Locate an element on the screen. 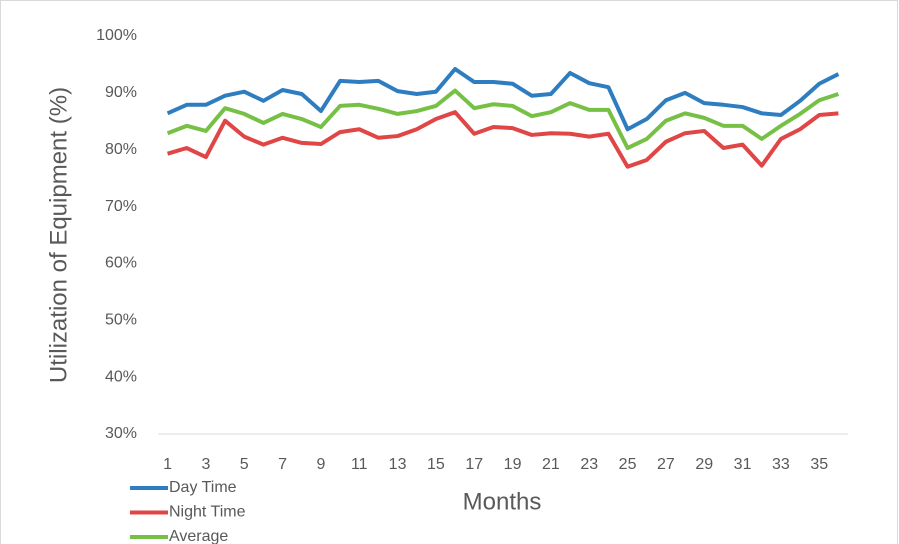  x-tick-label: 25 is located at coordinates (628, 464).